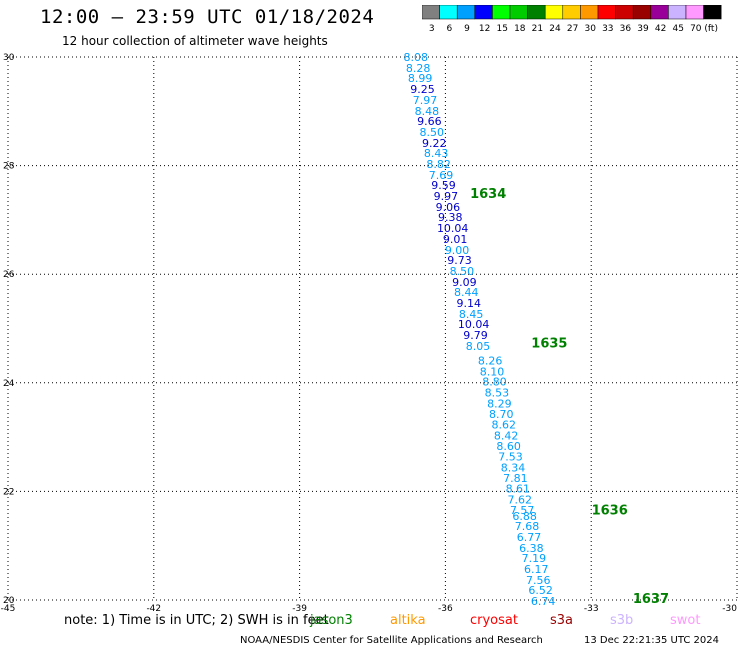 This screenshot has height=650, width=740. I want to click on wave-height-label: 9.00, so click(457, 250).